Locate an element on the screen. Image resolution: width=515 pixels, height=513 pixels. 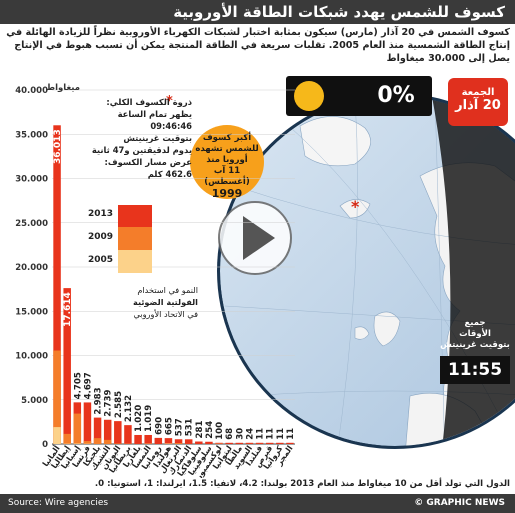
y-tick-label: 40.000 is located at coordinates (31, 91).